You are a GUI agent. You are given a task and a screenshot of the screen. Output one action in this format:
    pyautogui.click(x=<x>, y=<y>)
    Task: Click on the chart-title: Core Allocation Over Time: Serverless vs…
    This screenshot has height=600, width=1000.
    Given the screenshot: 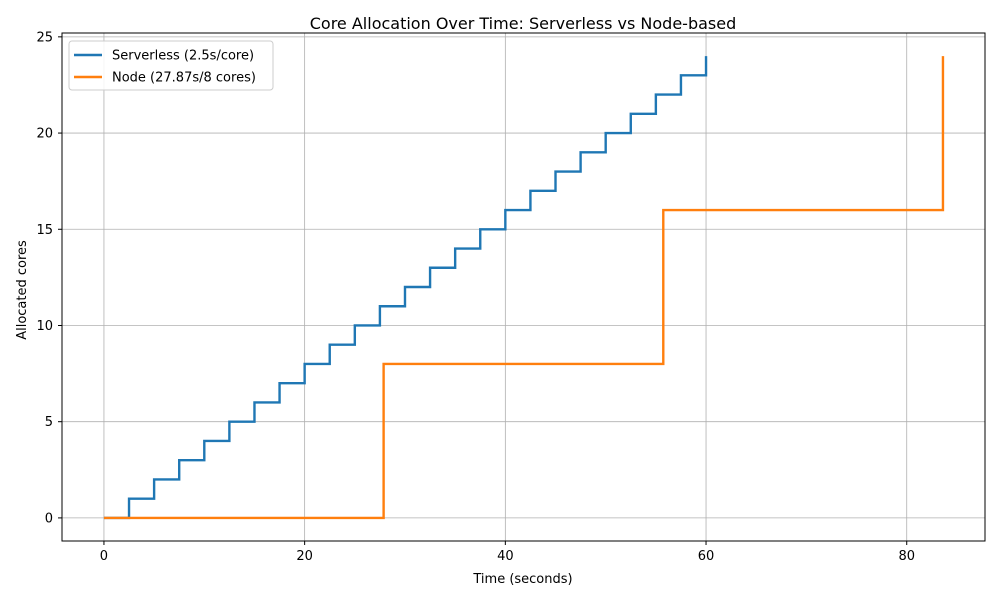 What is the action you would take?
    pyautogui.click(x=523, y=23)
    